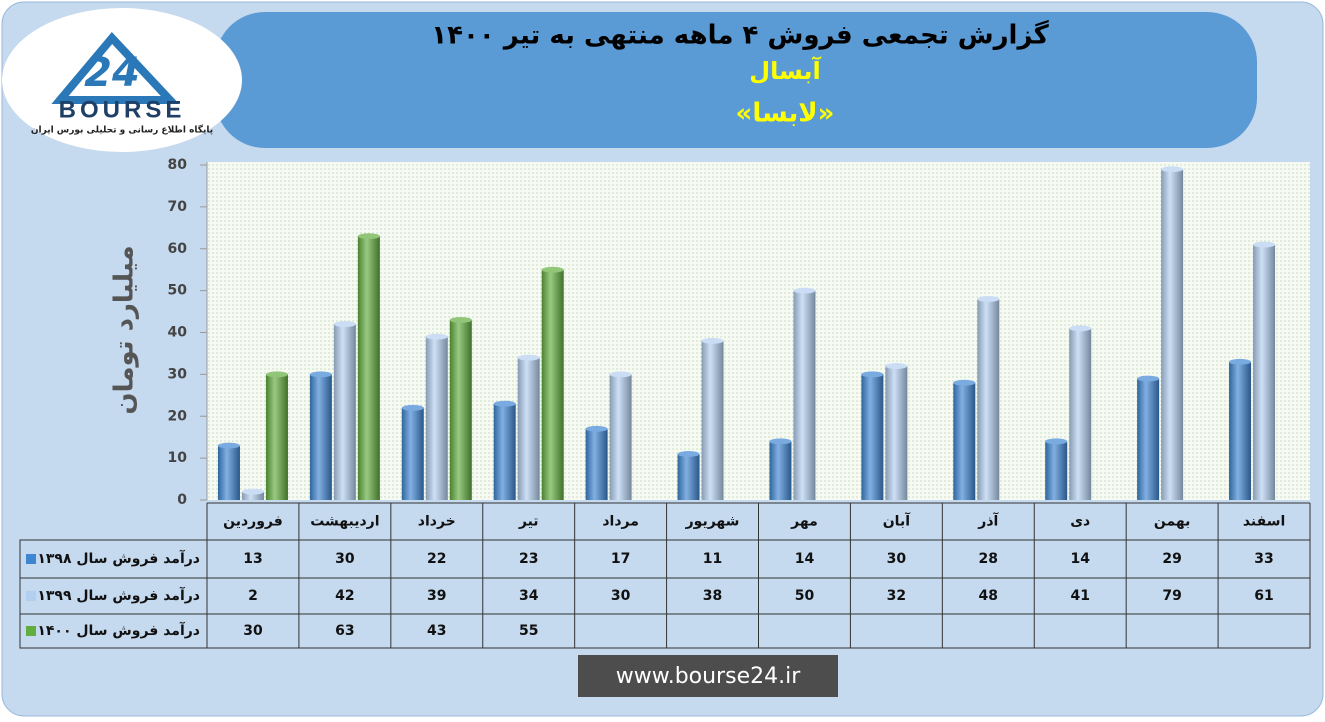 The image size is (1325, 722). What do you see at coordinates (344, 631) in the screenshot?
I see `table-value: 63` at bounding box center [344, 631].